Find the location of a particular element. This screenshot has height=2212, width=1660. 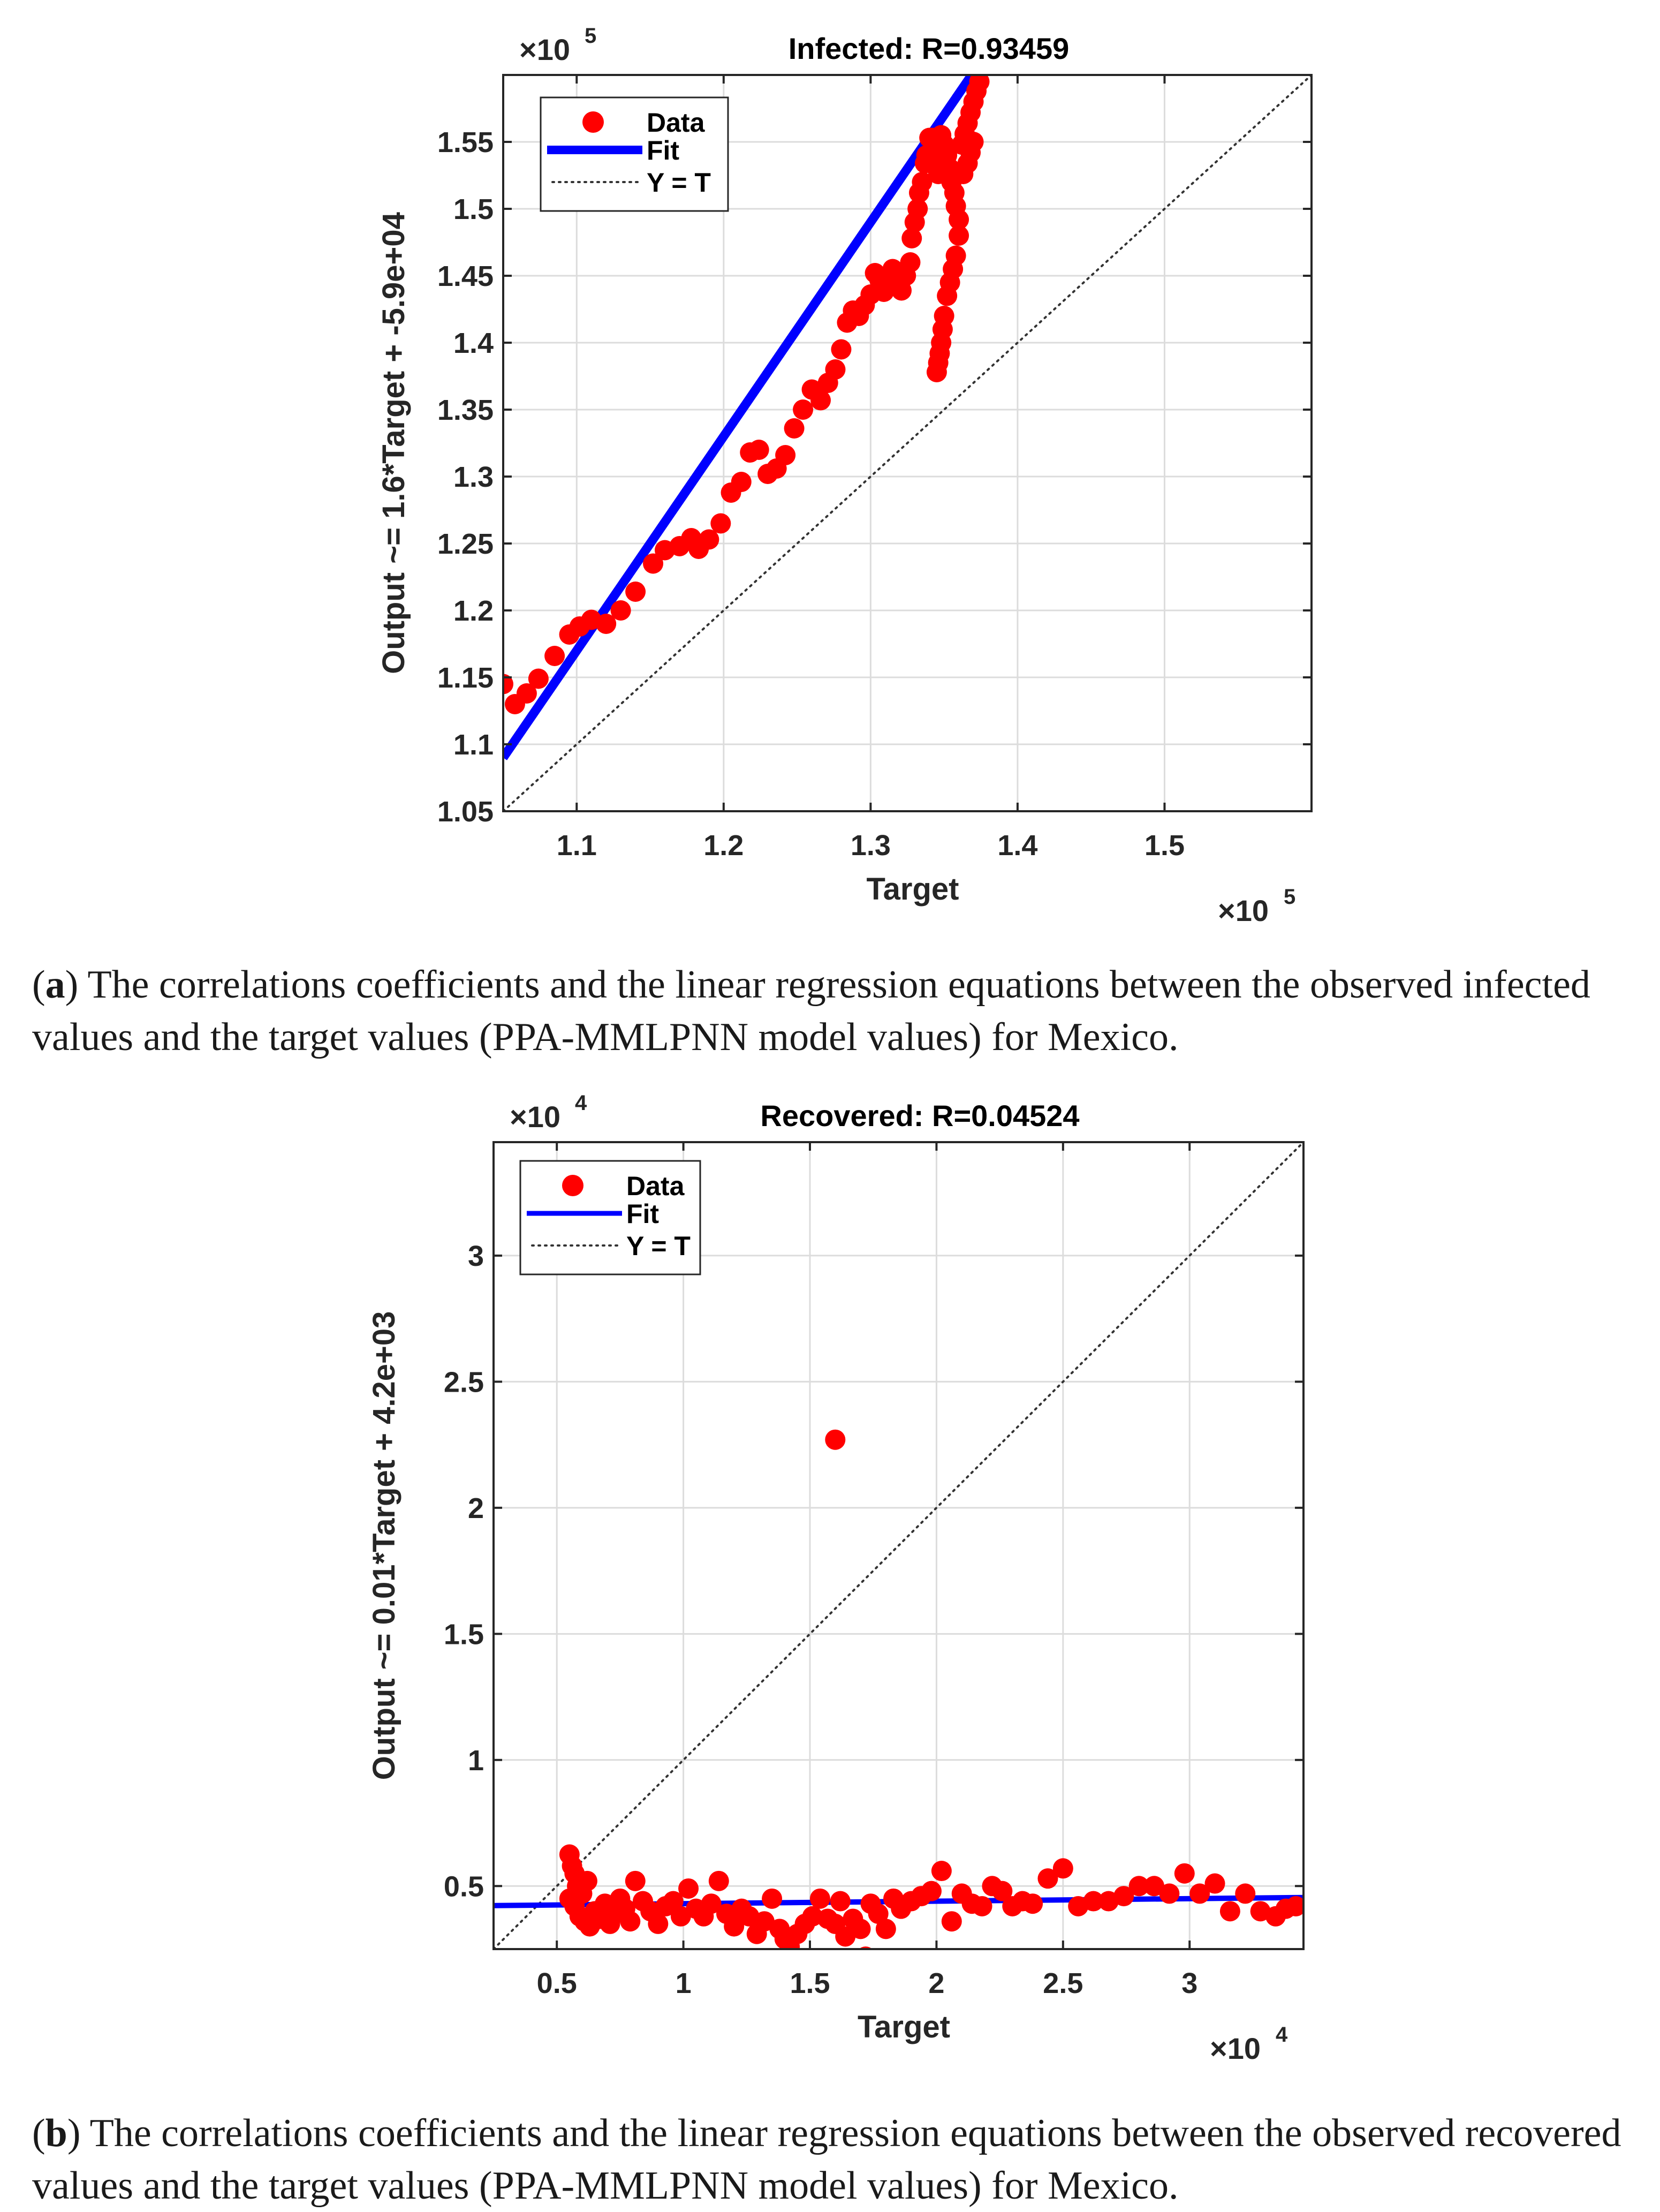

chart0-y-tick-label-5: 1.3 is located at coordinates (473, 477).